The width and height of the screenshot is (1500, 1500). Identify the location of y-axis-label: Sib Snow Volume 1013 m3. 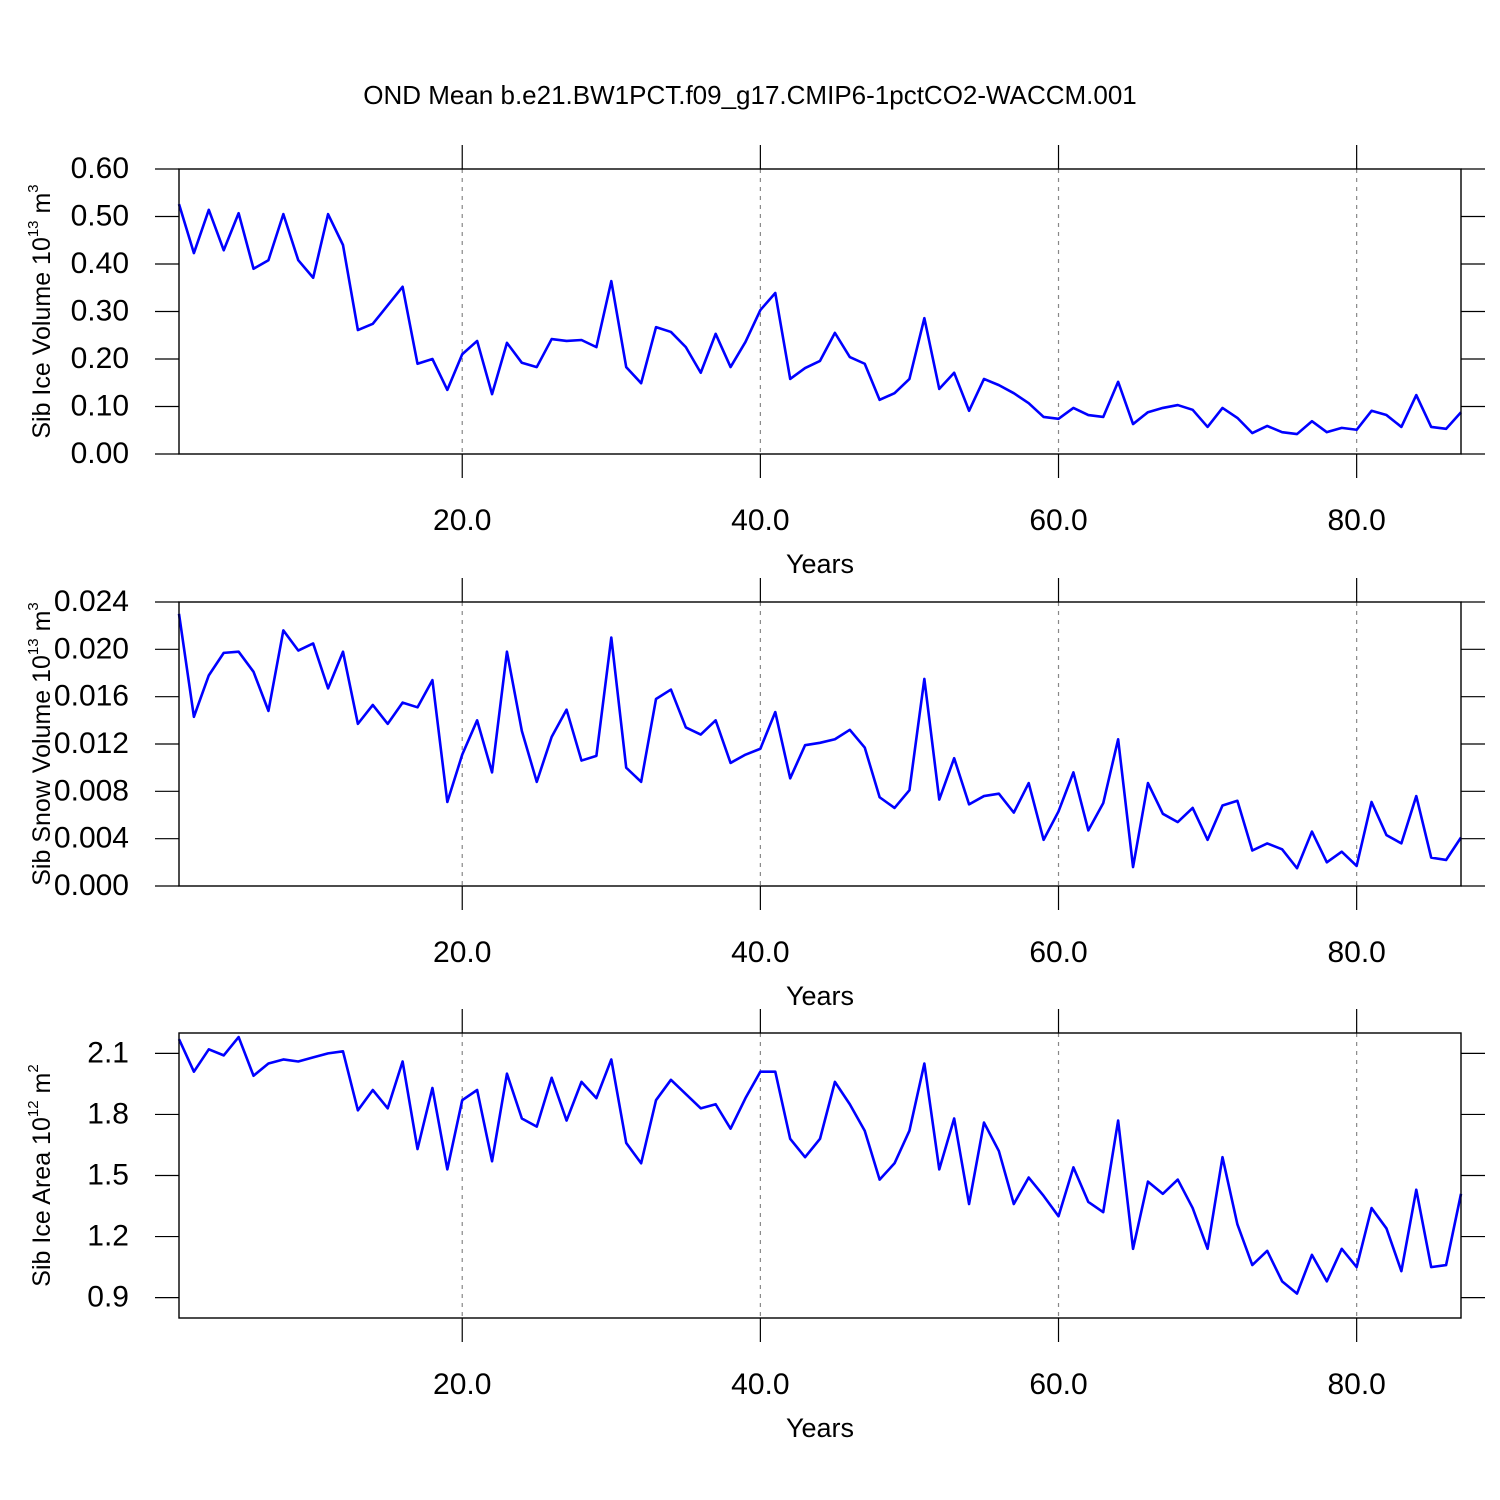
(40, 744).